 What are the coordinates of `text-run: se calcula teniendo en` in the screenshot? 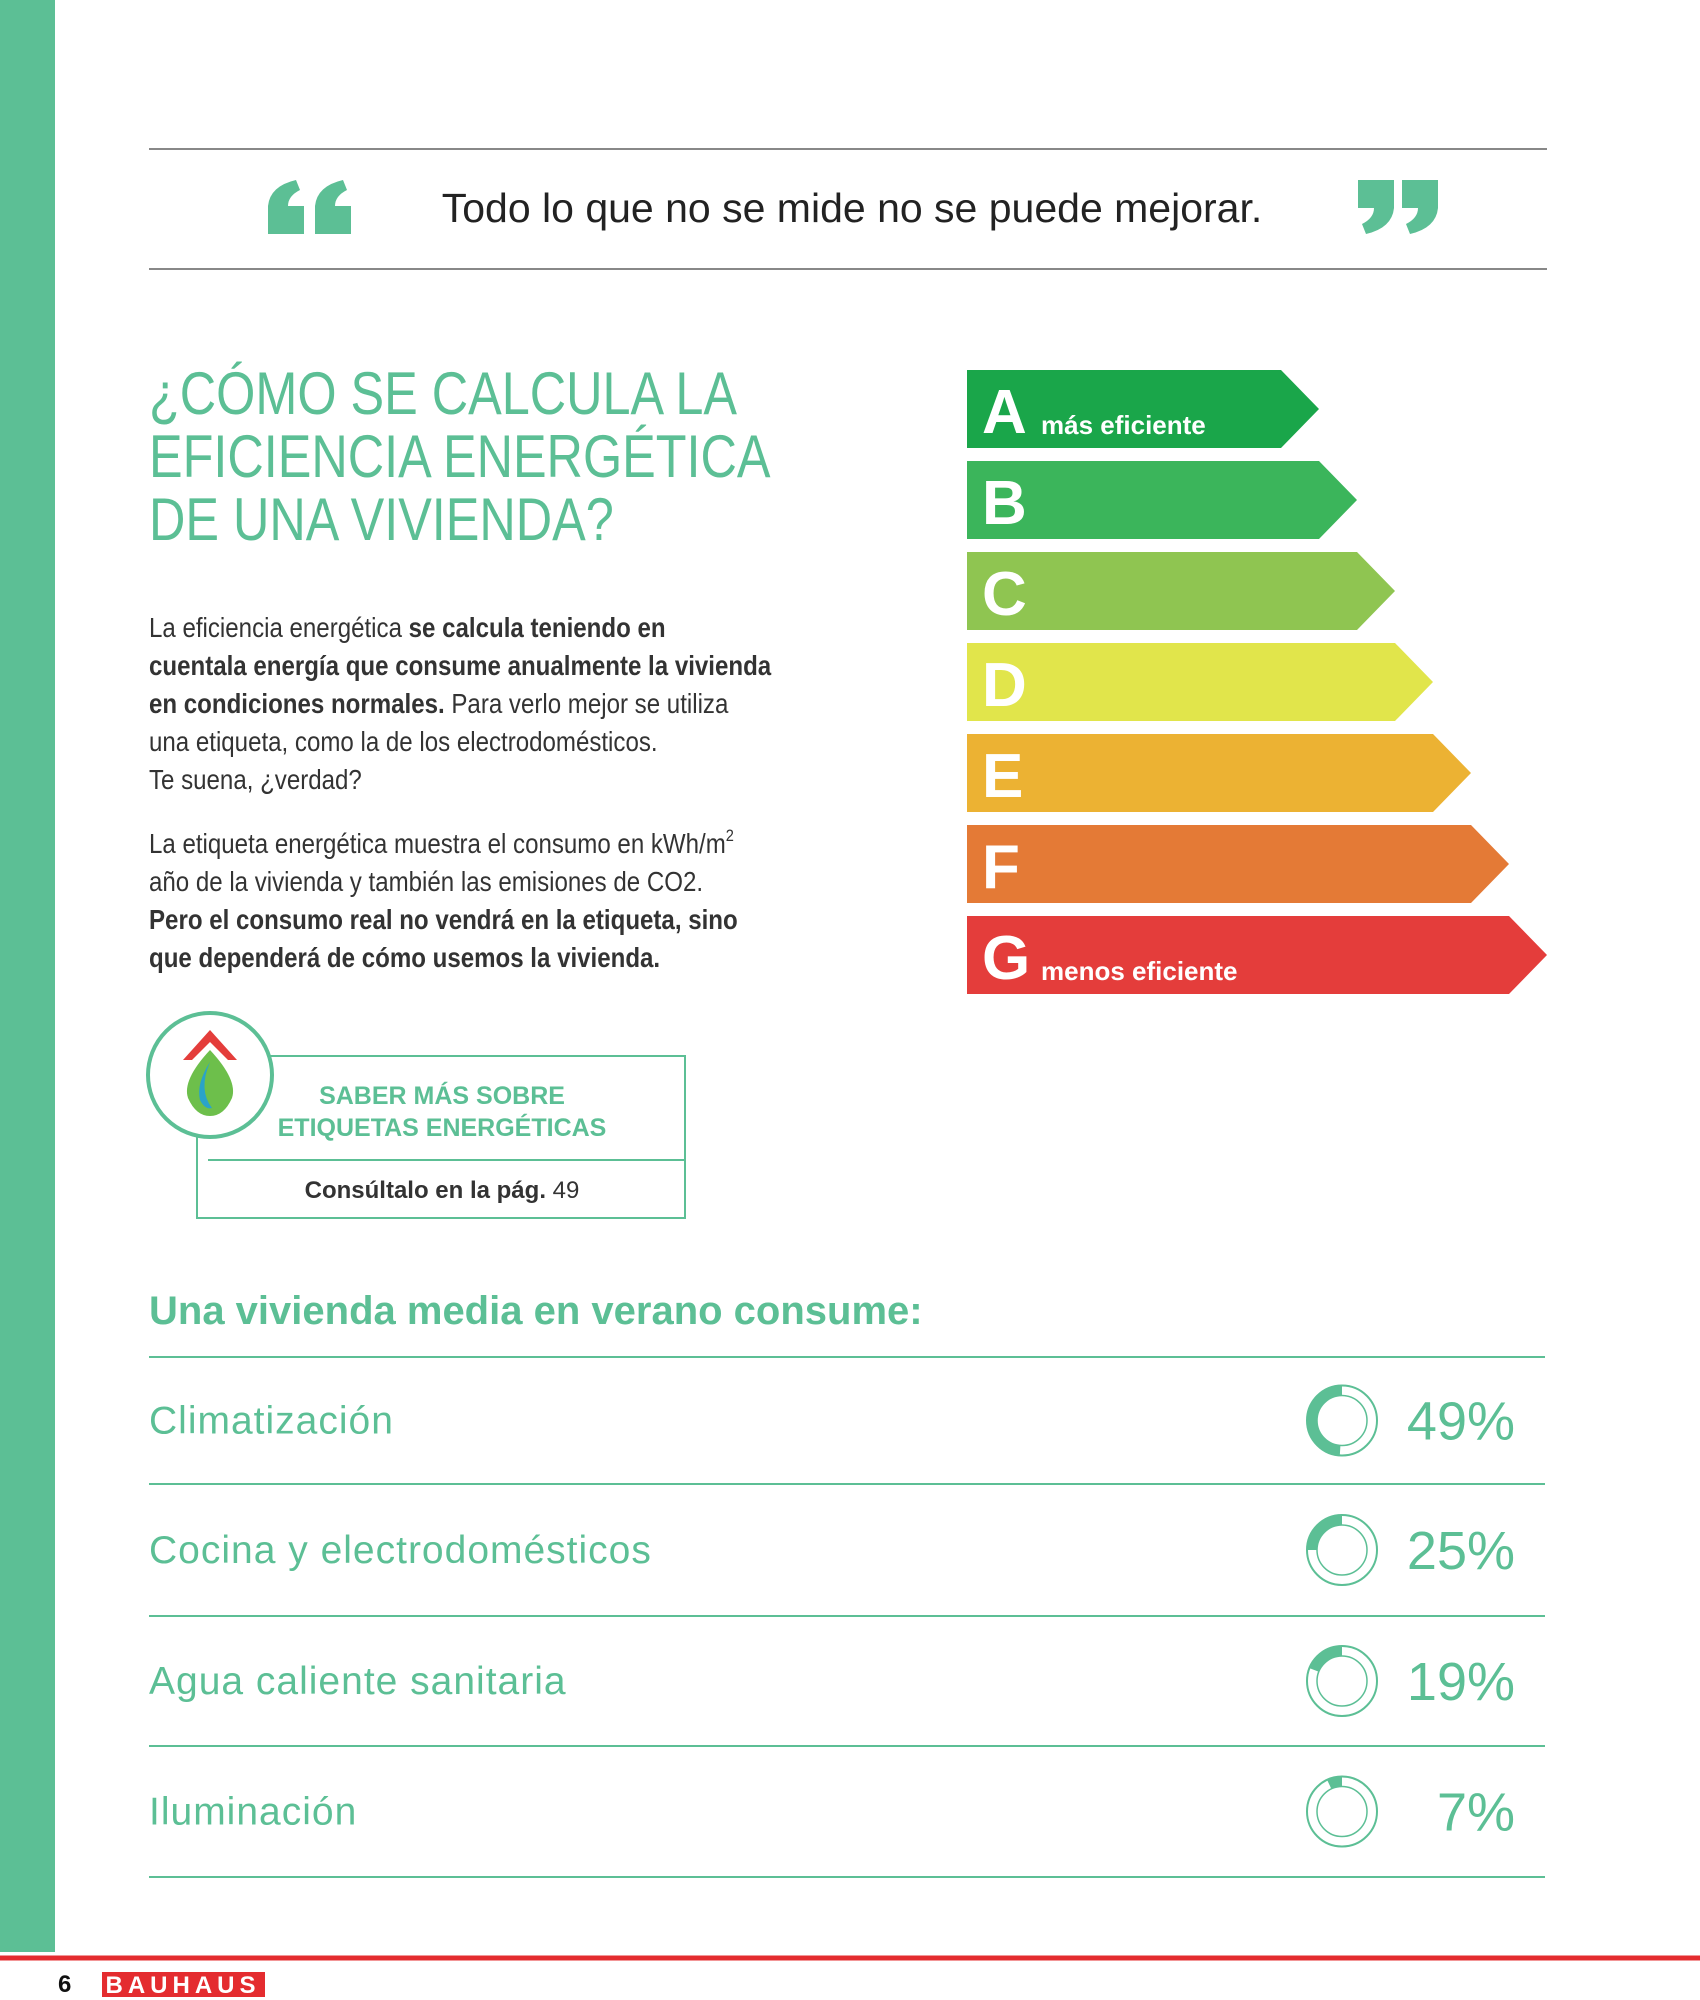 It's located at (537, 627).